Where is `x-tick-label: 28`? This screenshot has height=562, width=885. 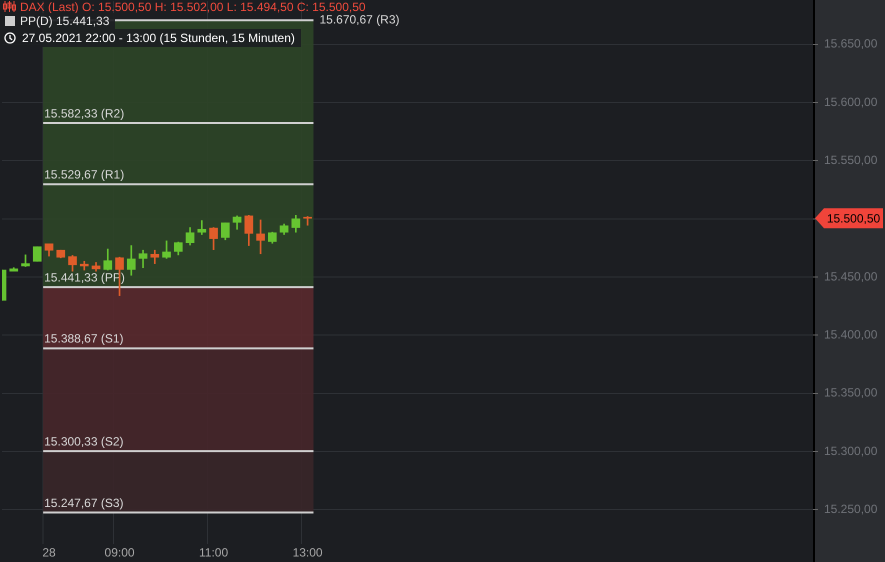 x-tick-label: 28 is located at coordinates (49, 553).